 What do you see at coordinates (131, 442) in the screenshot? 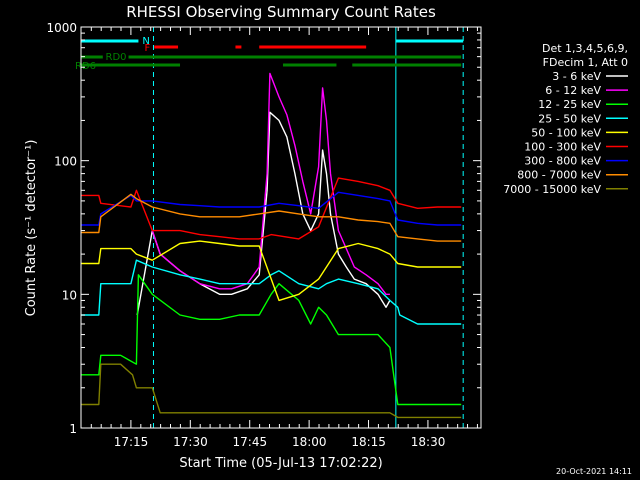
I see `x-tick-label-0: 17:15` at bounding box center [131, 442].